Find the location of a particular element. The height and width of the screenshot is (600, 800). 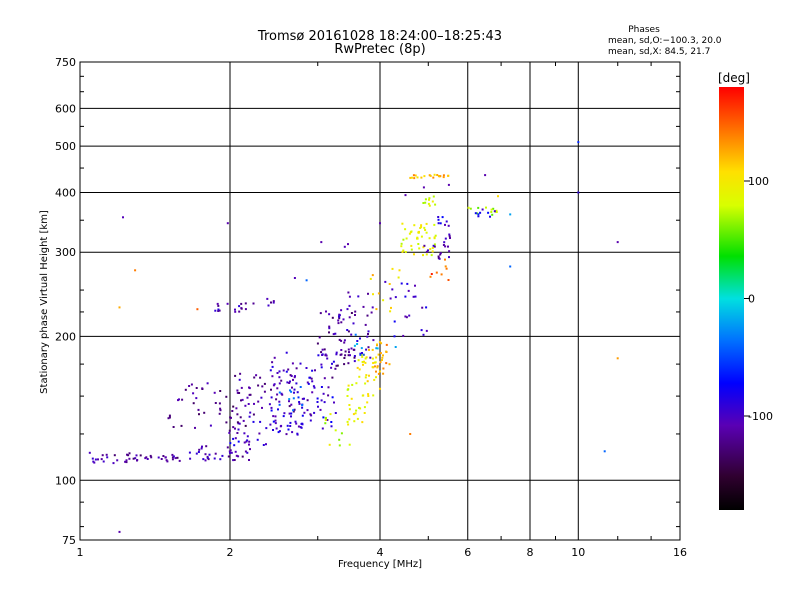

y-tick-label: 100 is located at coordinates (65, 480).